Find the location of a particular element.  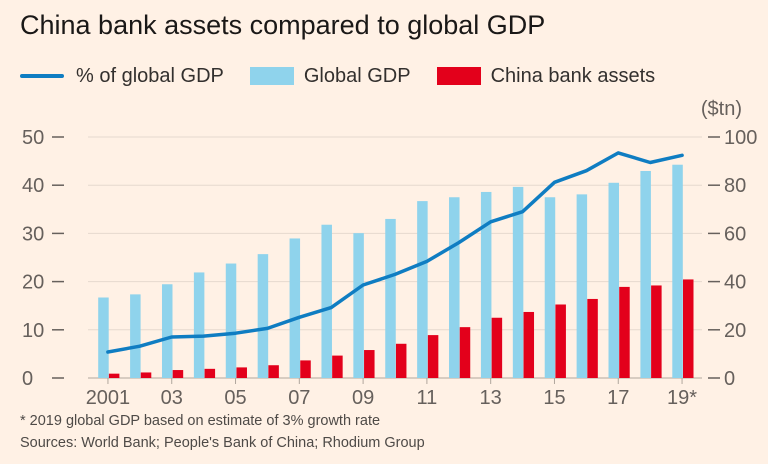

legend-gdp-label: Global GDP is located at coordinates (357, 75).